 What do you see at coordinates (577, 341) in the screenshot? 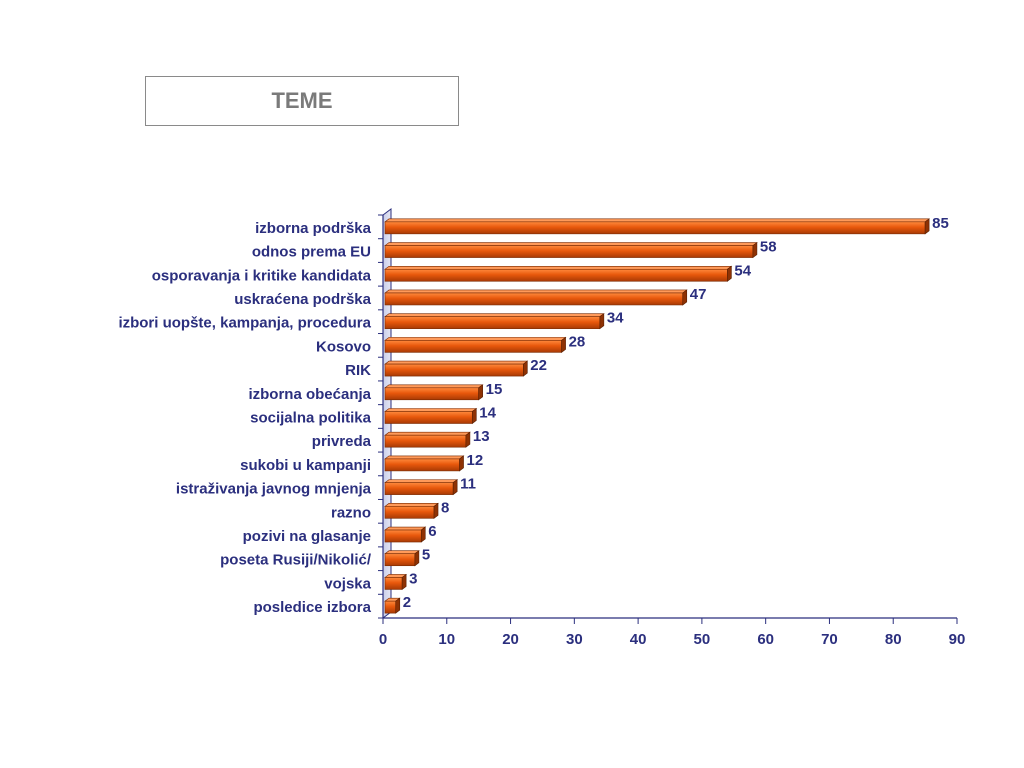
I see `data-label: 28` at bounding box center [577, 341].